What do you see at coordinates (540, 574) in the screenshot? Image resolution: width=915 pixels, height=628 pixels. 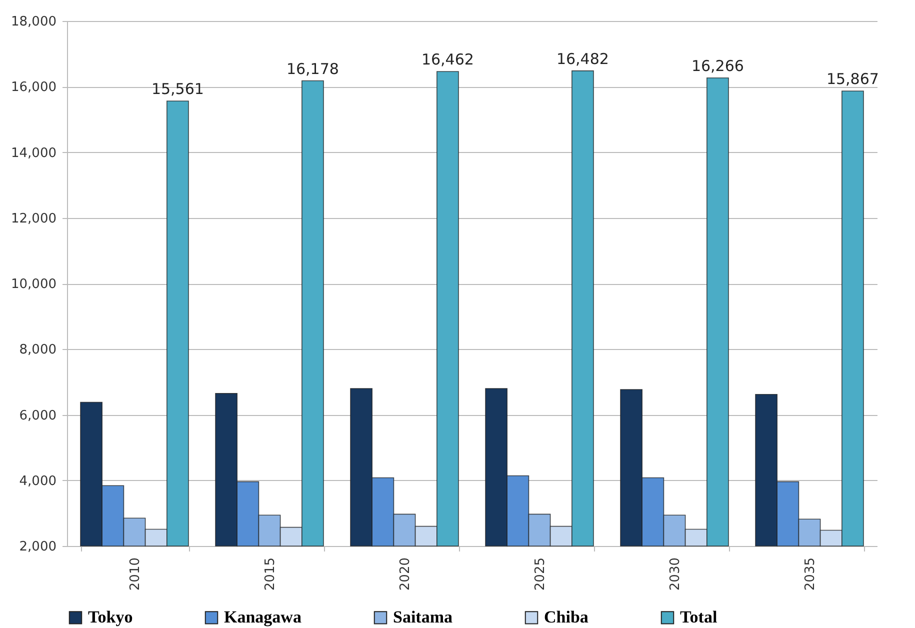 I see `x-tick-label: 2025` at bounding box center [540, 574].